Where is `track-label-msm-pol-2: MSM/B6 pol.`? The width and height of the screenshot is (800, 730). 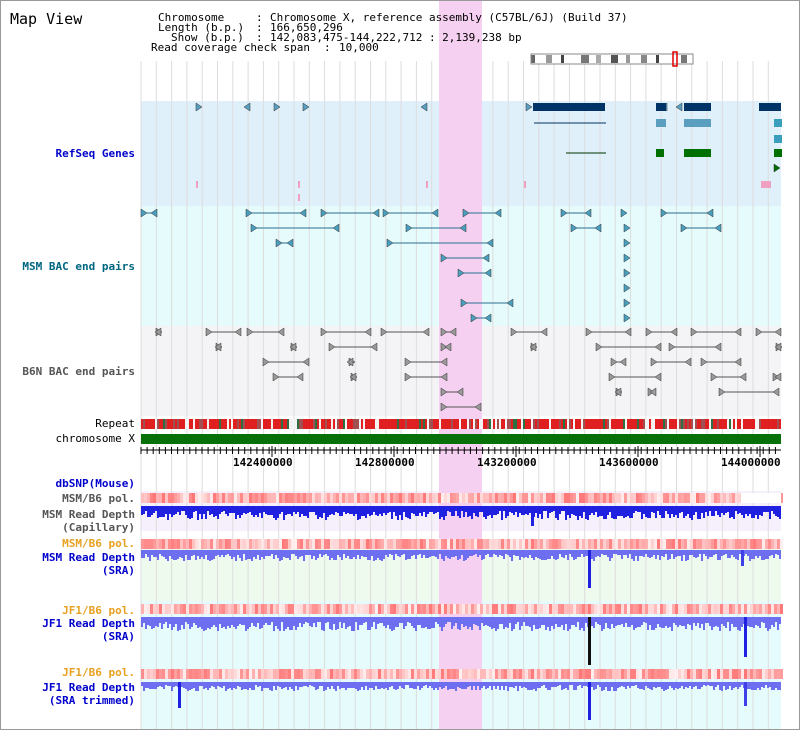
track-label-msm-pol-2: MSM/B6 pol. is located at coordinates (98, 543).